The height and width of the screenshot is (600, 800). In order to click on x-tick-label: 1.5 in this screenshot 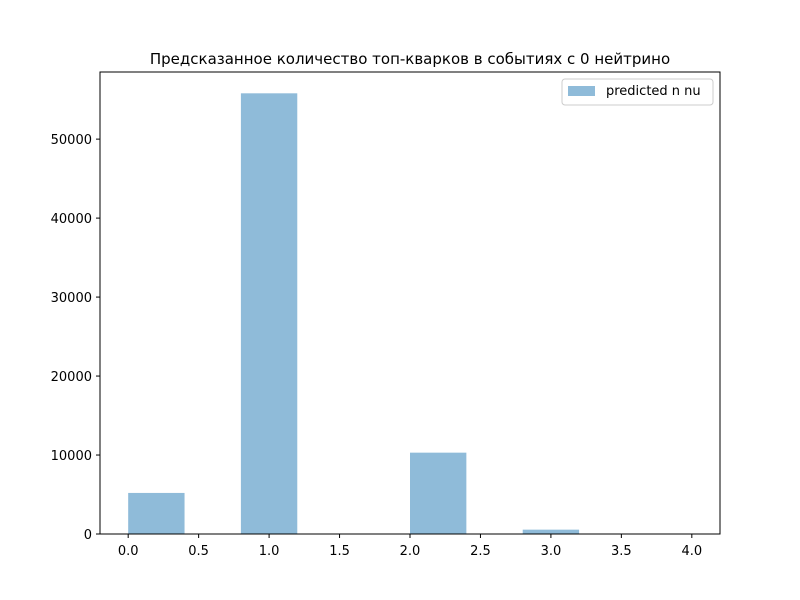, I will do `click(339, 551)`.